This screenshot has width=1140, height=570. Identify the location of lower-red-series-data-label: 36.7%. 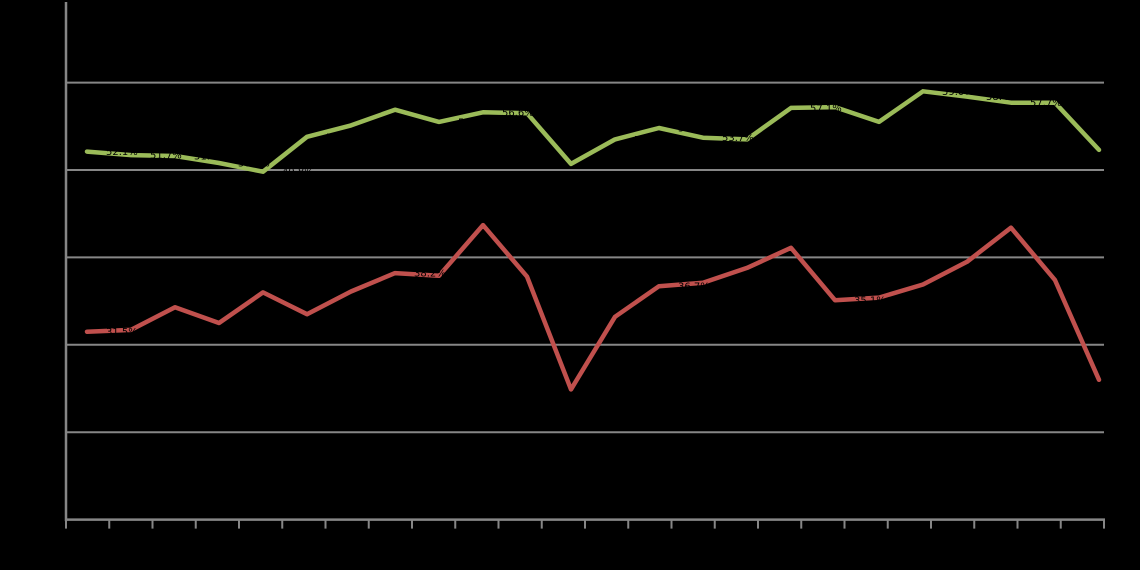
(694, 287).